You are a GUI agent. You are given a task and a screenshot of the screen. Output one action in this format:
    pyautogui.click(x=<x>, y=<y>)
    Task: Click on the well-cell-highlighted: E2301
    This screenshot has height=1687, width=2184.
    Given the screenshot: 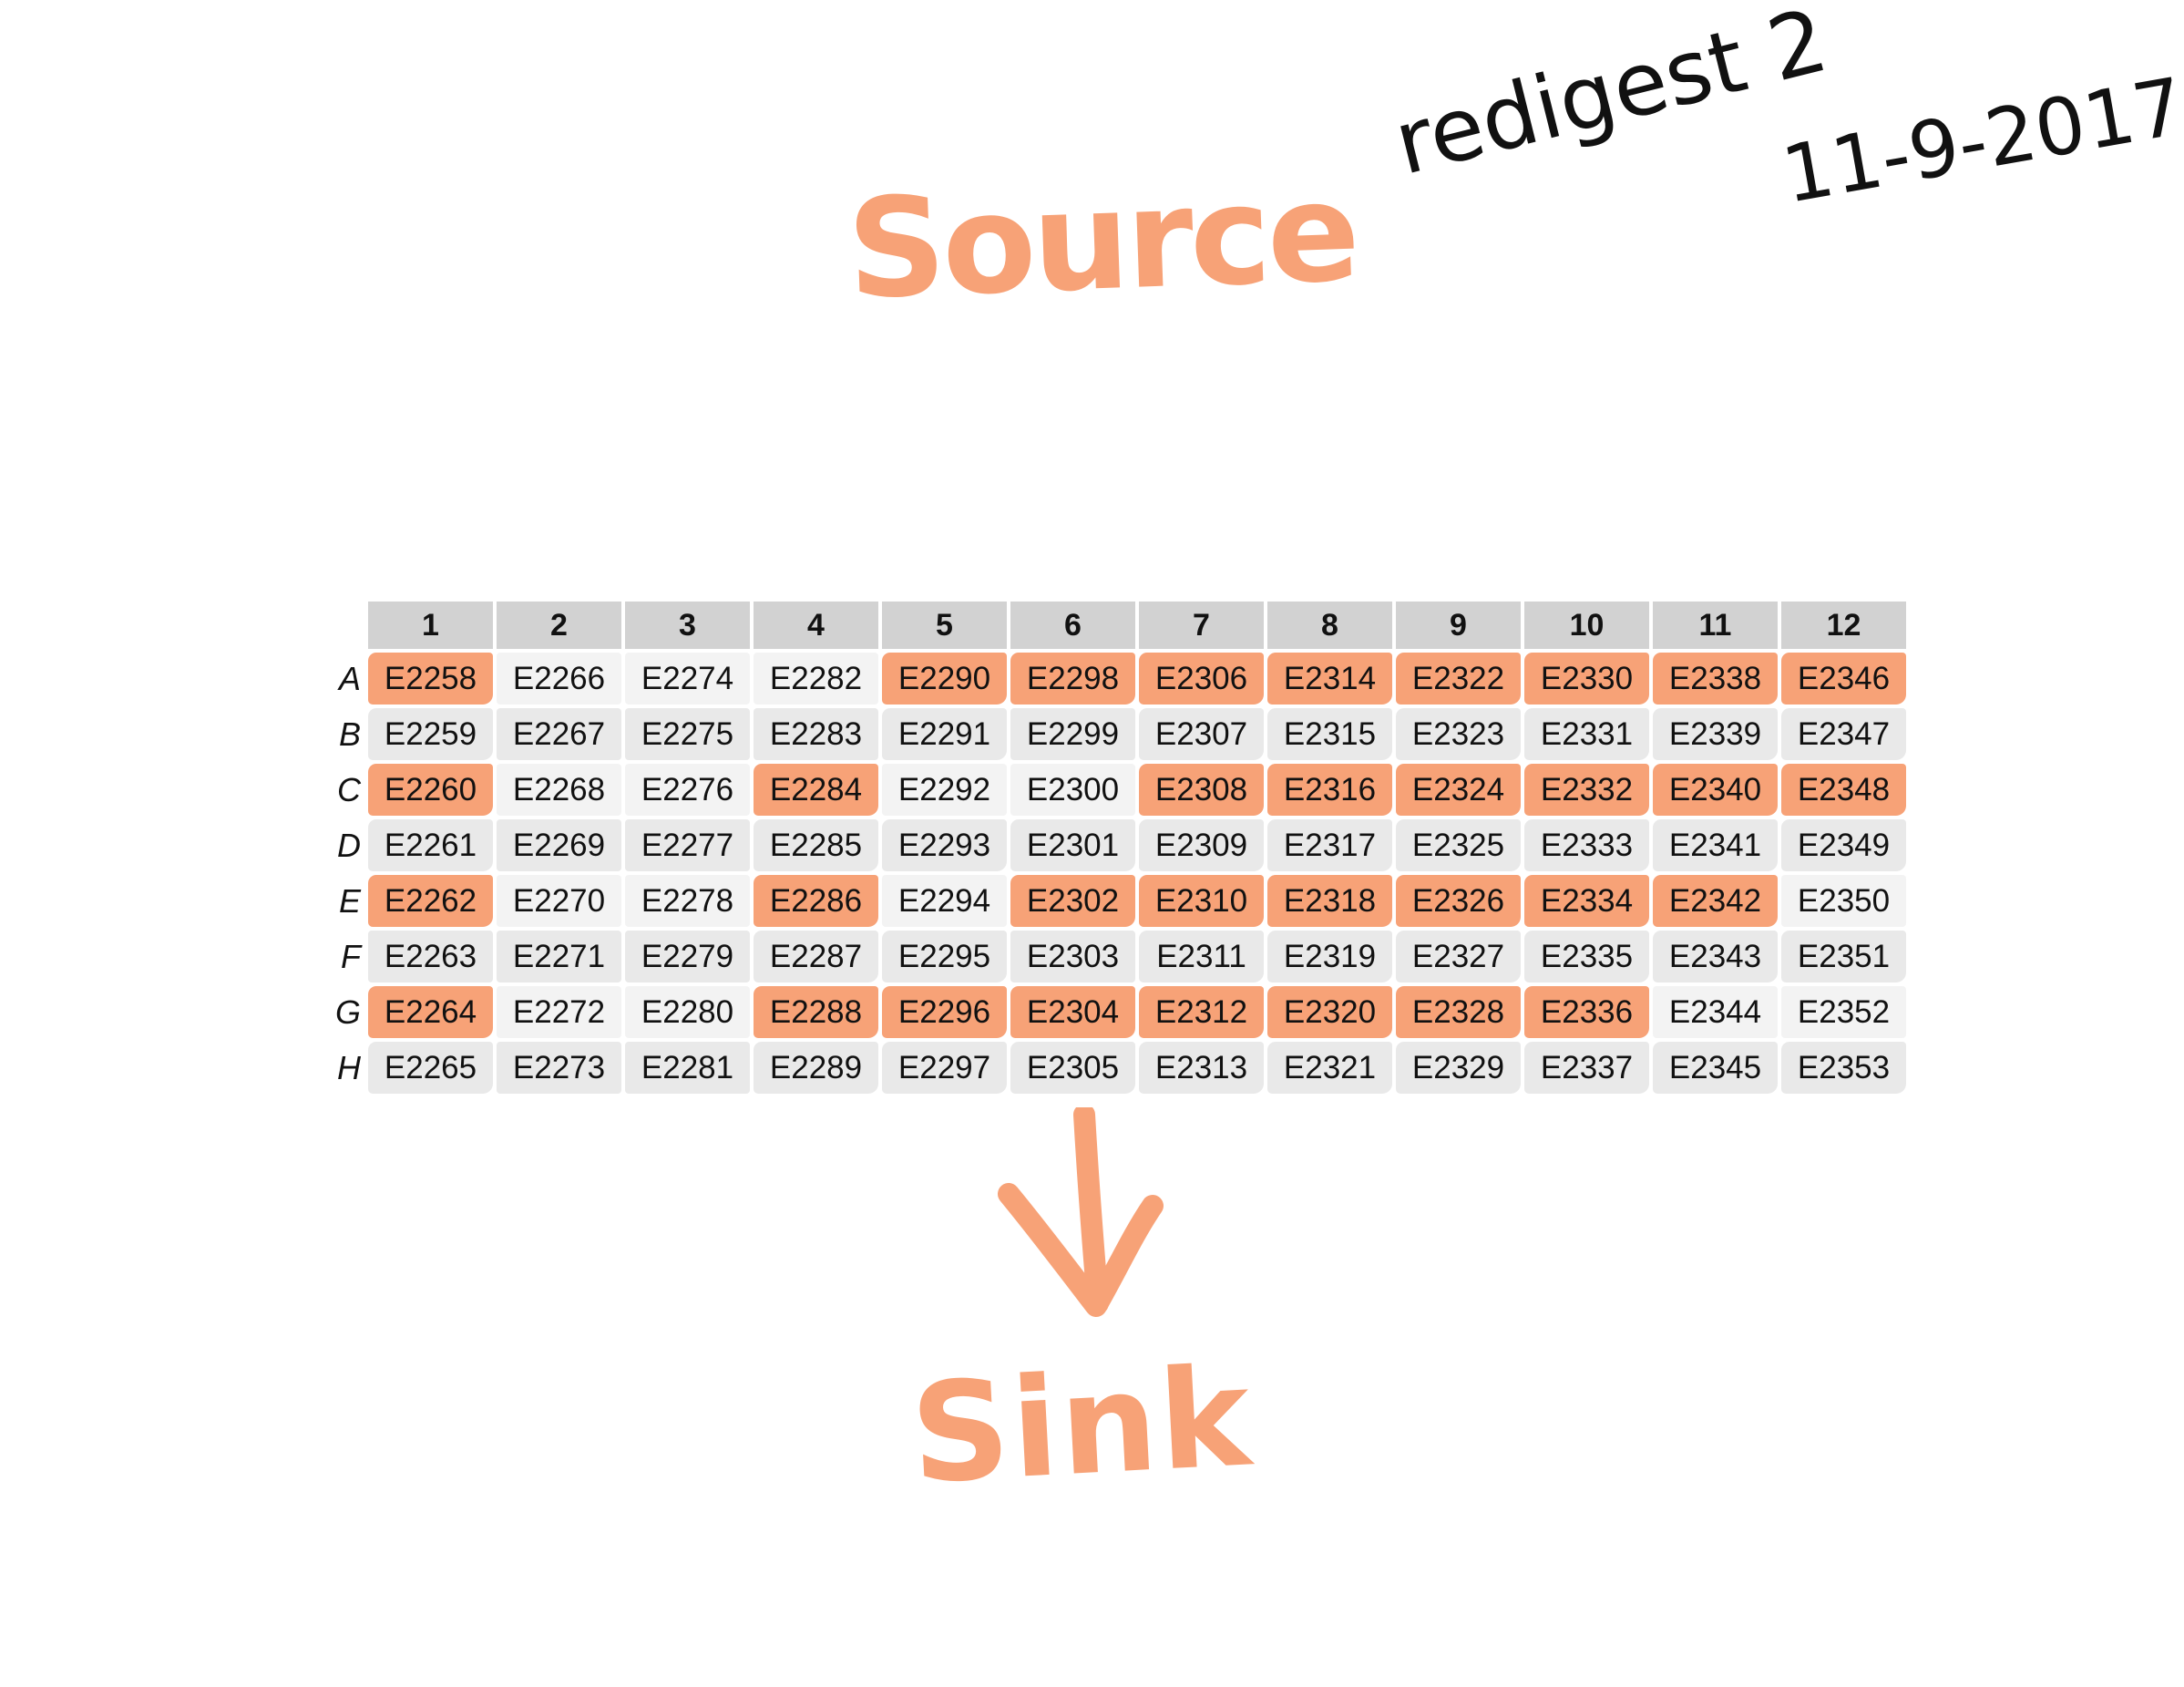 What is the action you would take?
    pyautogui.click(x=1072, y=845)
    